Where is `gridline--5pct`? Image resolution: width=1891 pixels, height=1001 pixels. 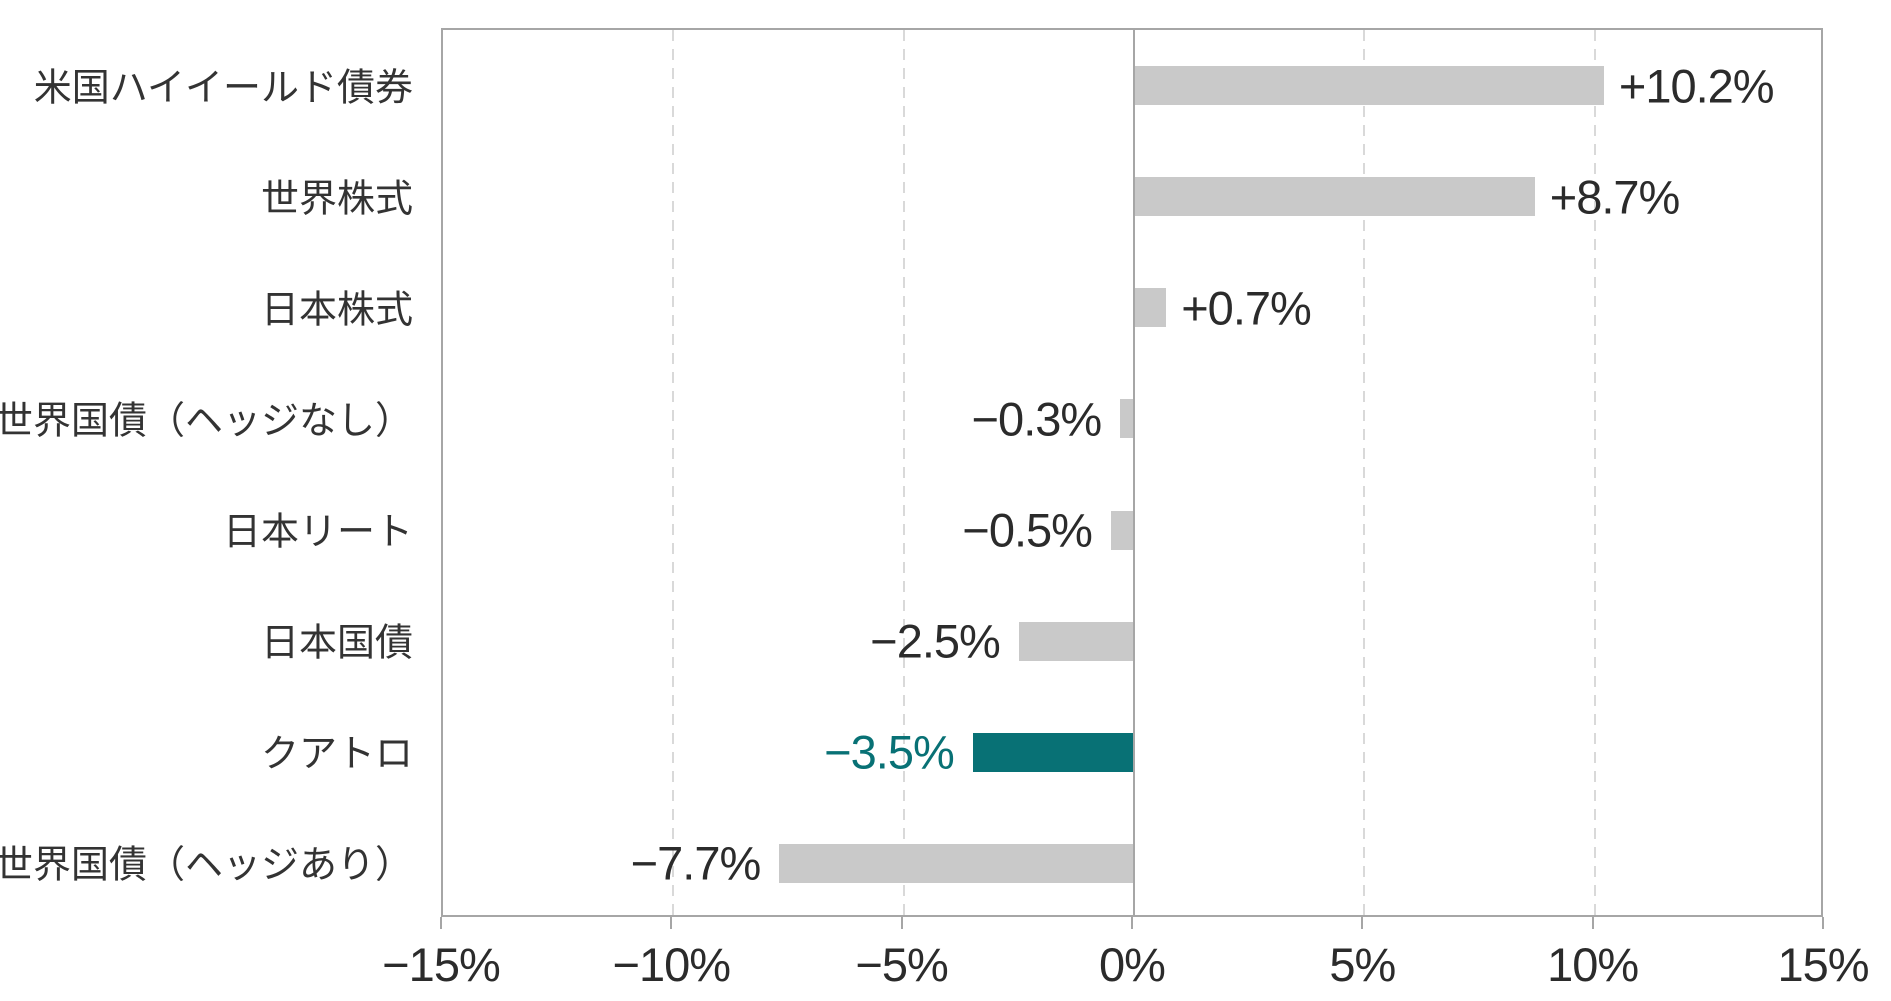
gridline--5pct is located at coordinates (903, 472).